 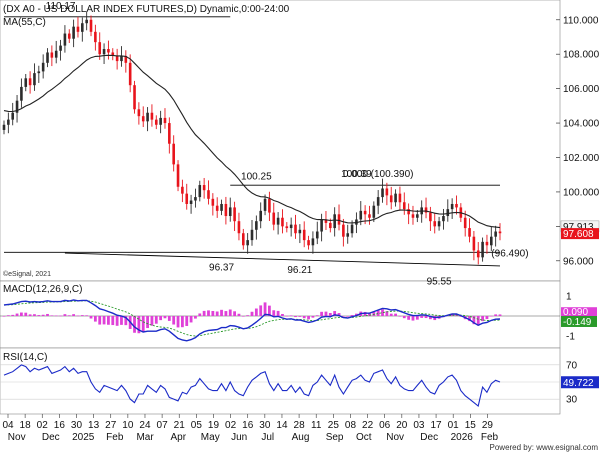 I want to click on month-label: 2025, so click(x=83, y=437).